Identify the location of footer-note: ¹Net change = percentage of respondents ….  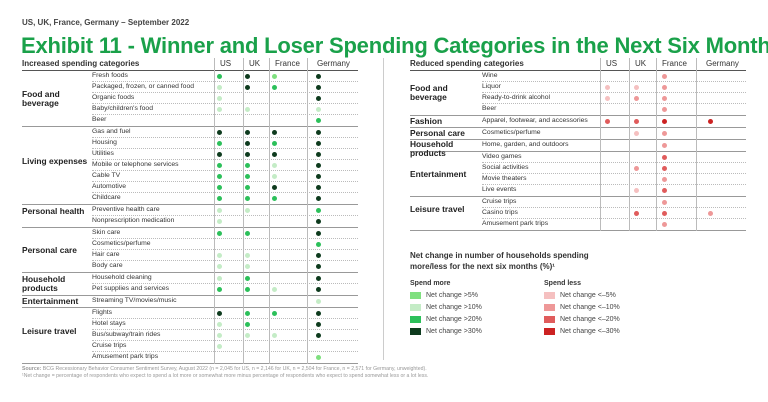
(225, 376).